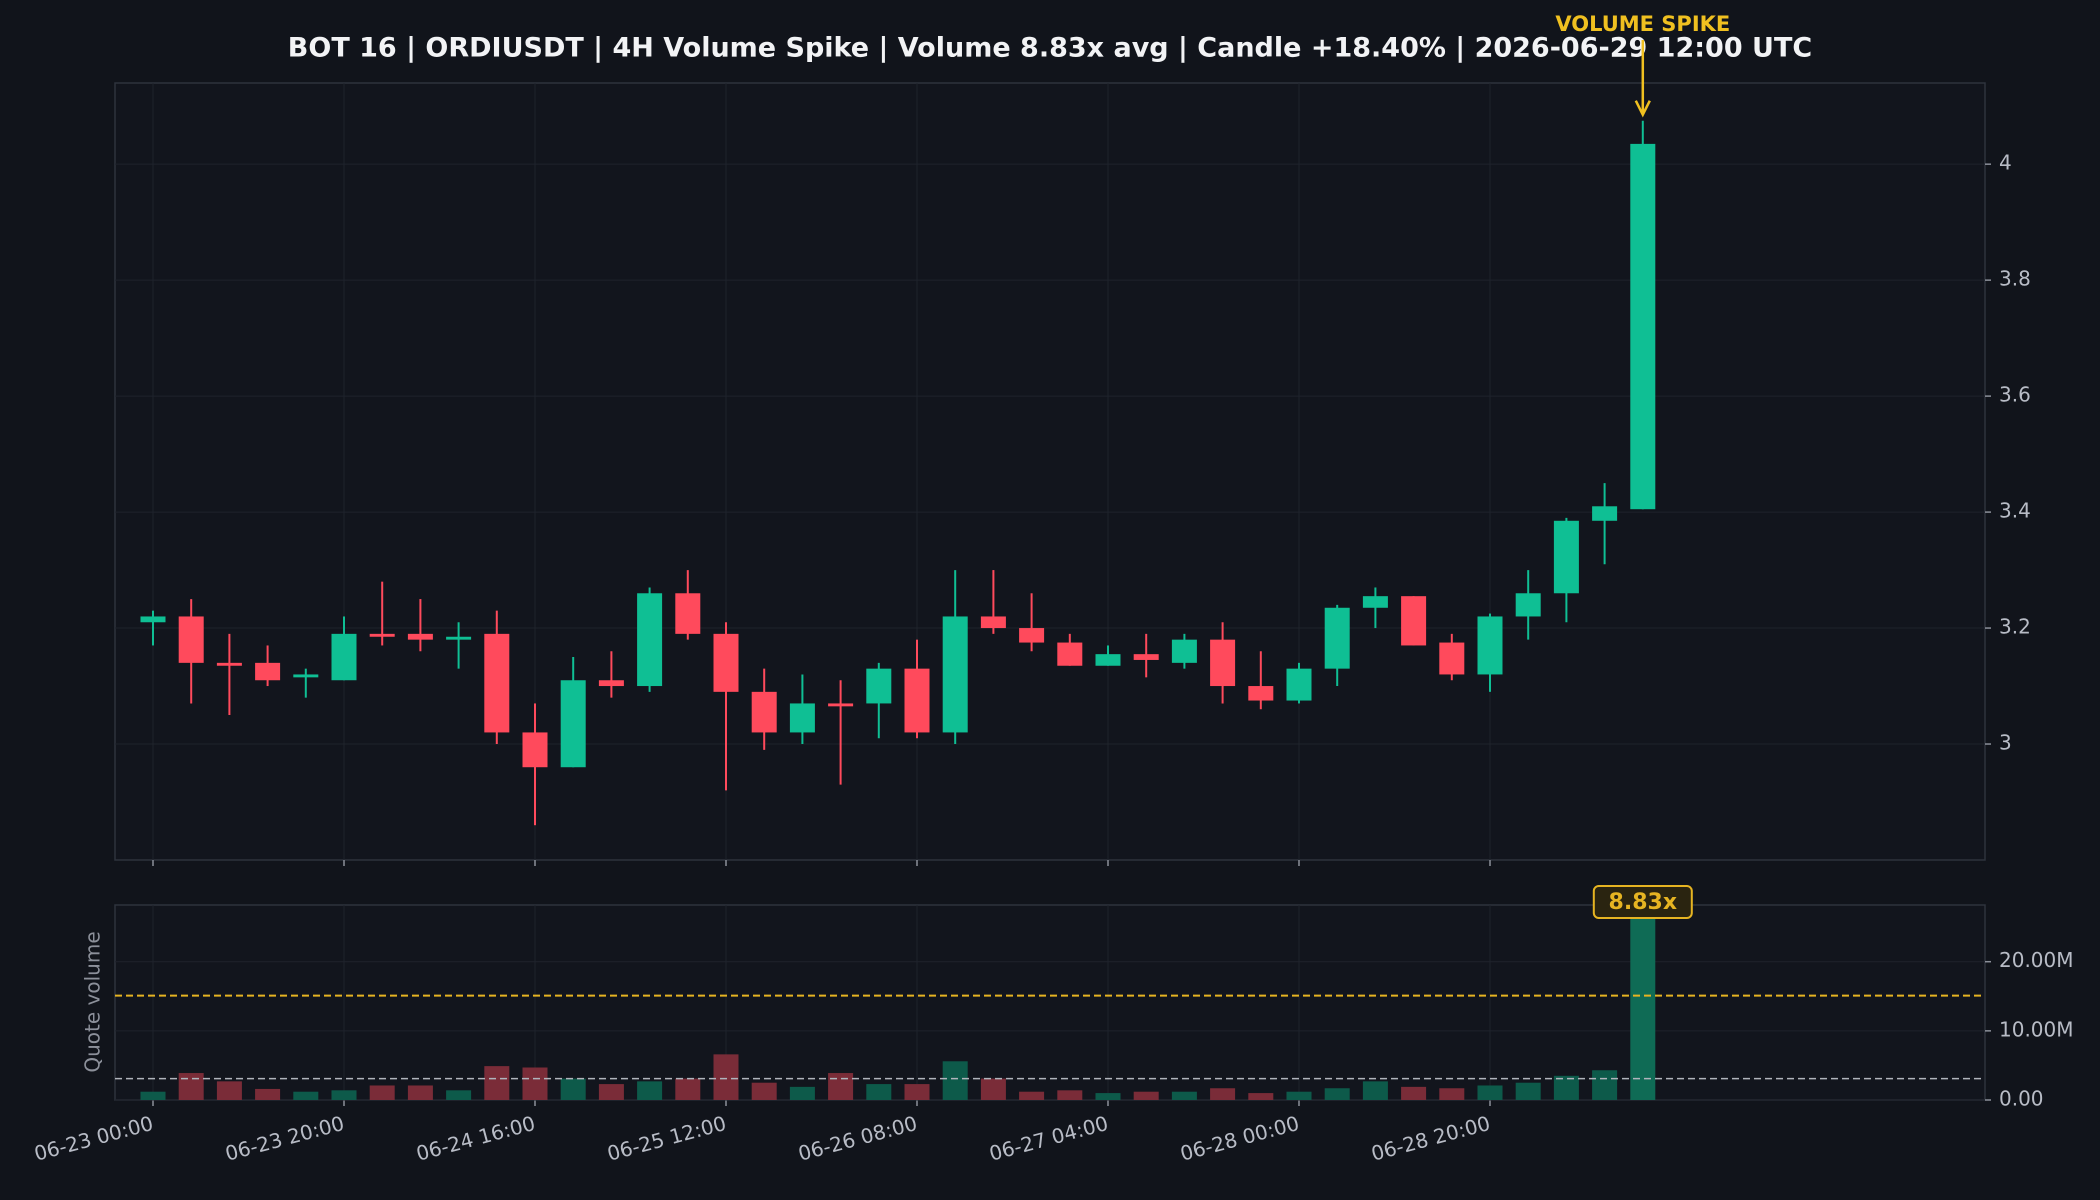 This screenshot has height=1200, width=2100. I want to click on ratio-label-box, so click(1642, 902).